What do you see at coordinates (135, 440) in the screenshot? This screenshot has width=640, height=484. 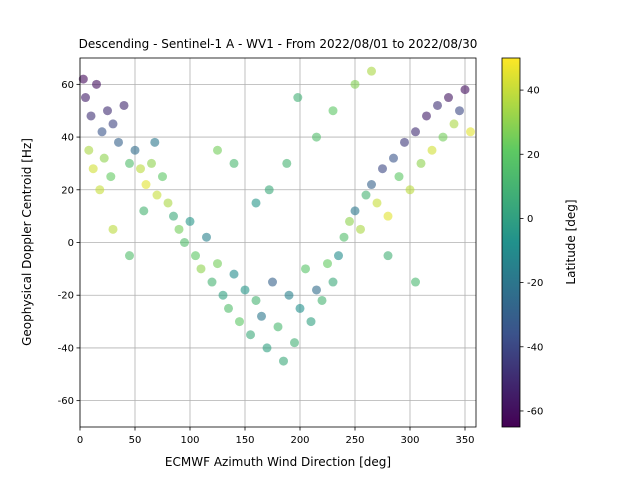 I see `x-tick-label: 50` at bounding box center [135, 440].